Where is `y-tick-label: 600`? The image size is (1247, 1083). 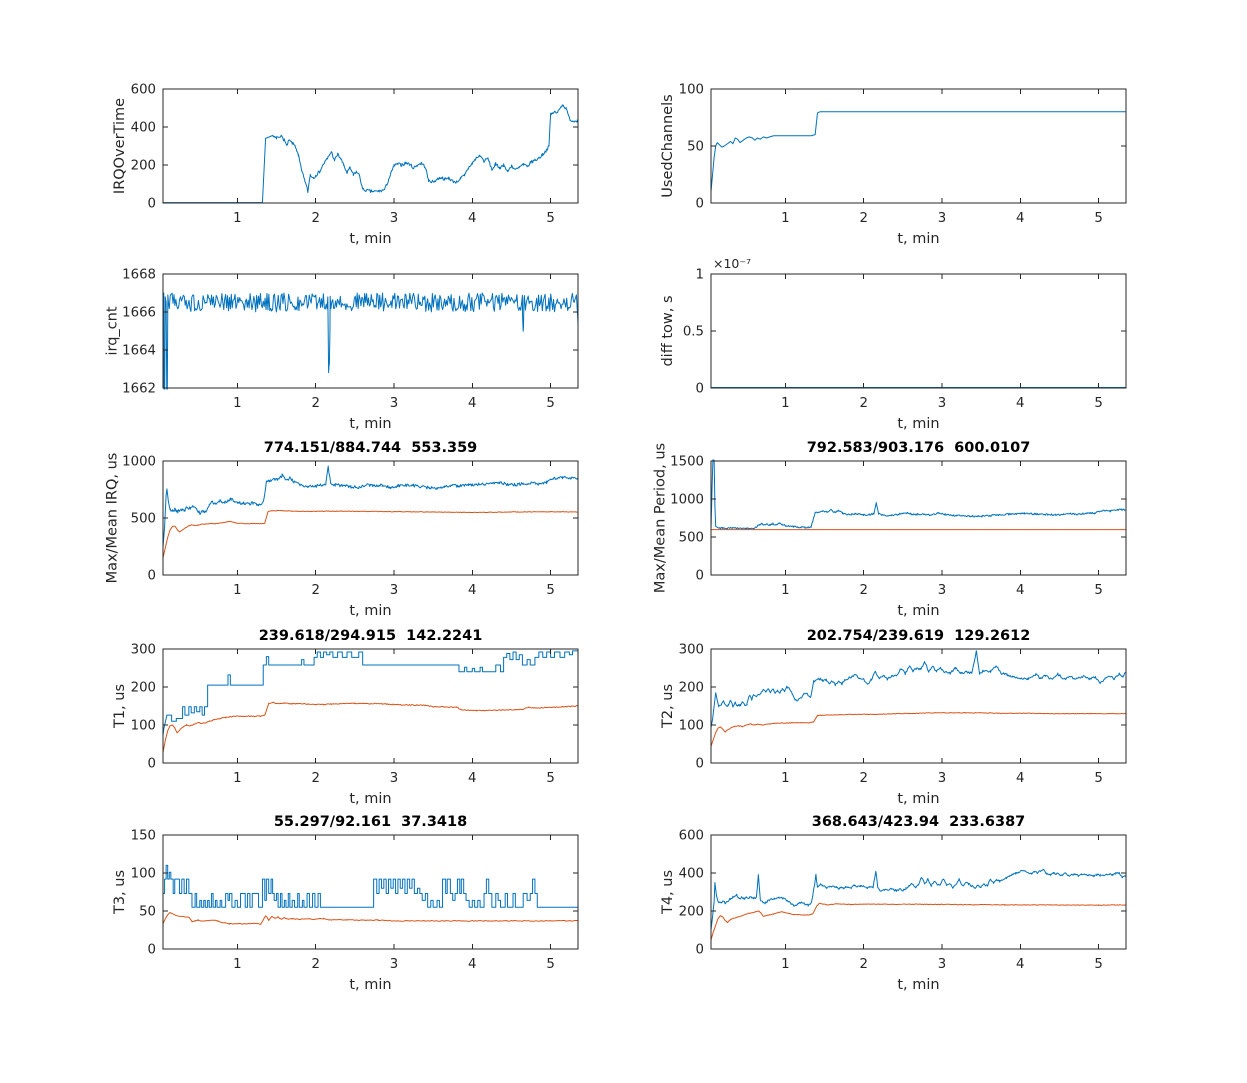 y-tick-label: 600 is located at coordinates (143, 90).